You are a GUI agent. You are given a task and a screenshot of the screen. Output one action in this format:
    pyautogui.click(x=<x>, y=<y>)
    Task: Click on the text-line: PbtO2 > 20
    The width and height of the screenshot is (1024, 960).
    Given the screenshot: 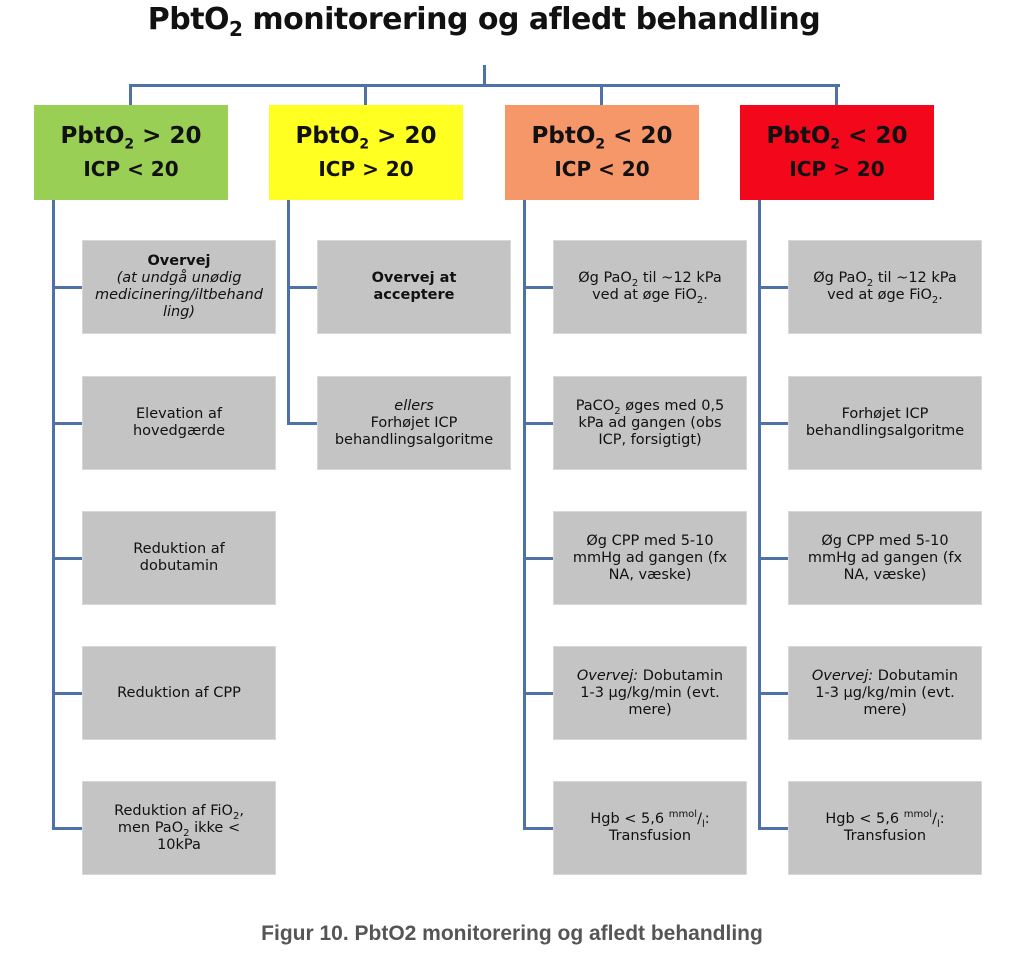 What is the action you would take?
    pyautogui.click(x=366, y=136)
    